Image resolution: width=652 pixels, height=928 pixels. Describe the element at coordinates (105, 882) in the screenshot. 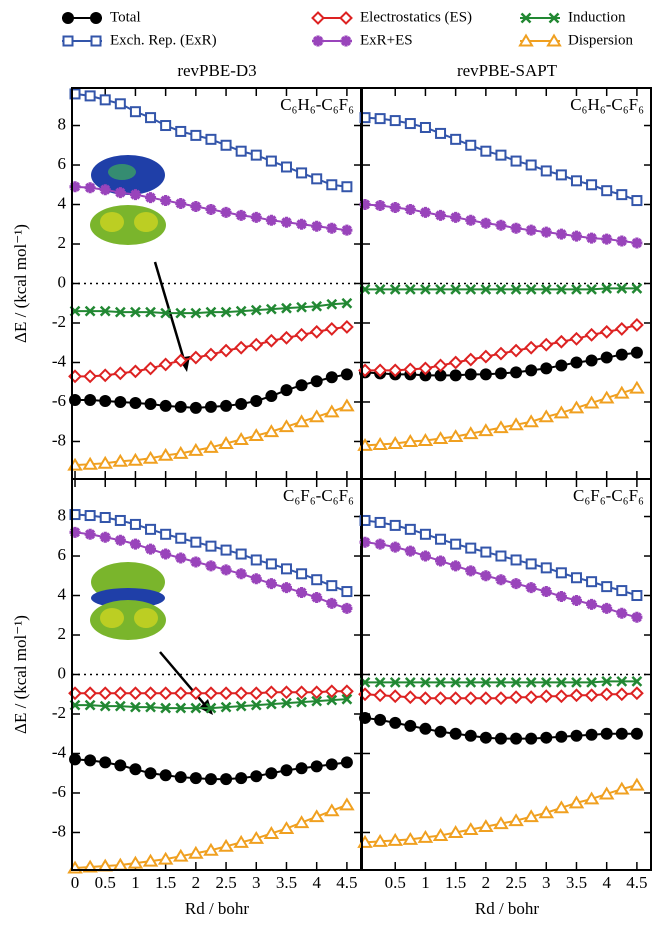

I see `x-tick-label: 0.5` at that location.